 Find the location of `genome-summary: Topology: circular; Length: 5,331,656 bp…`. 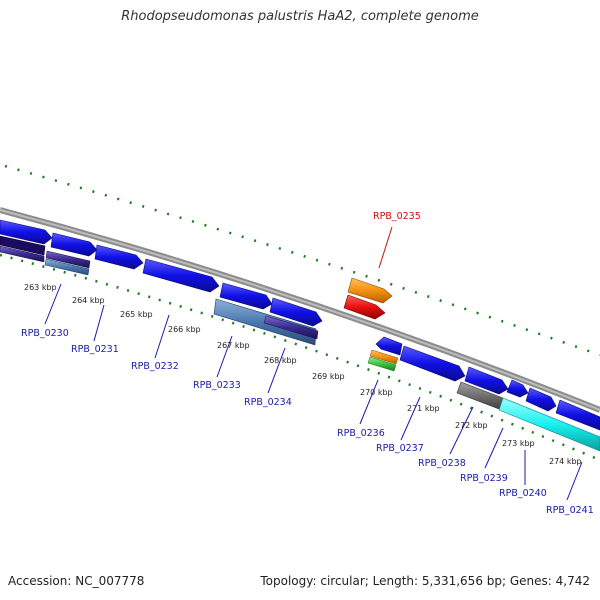

genome-summary: Topology: circular; Length: 5,331,656 bp… is located at coordinates (425, 581).